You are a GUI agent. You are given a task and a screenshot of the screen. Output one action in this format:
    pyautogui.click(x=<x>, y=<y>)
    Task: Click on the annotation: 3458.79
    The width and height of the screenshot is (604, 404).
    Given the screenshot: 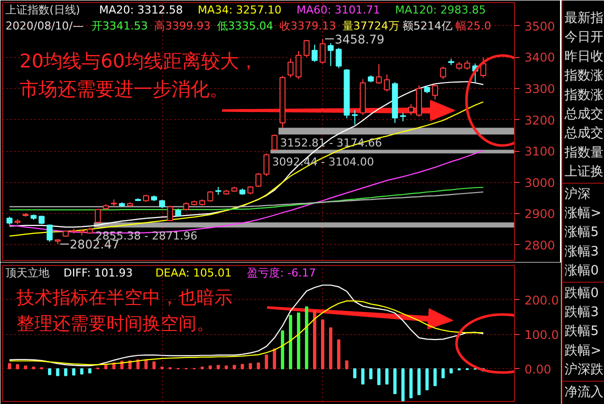 What is the action you would take?
    pyautogui.click(x=359, y=39)
    